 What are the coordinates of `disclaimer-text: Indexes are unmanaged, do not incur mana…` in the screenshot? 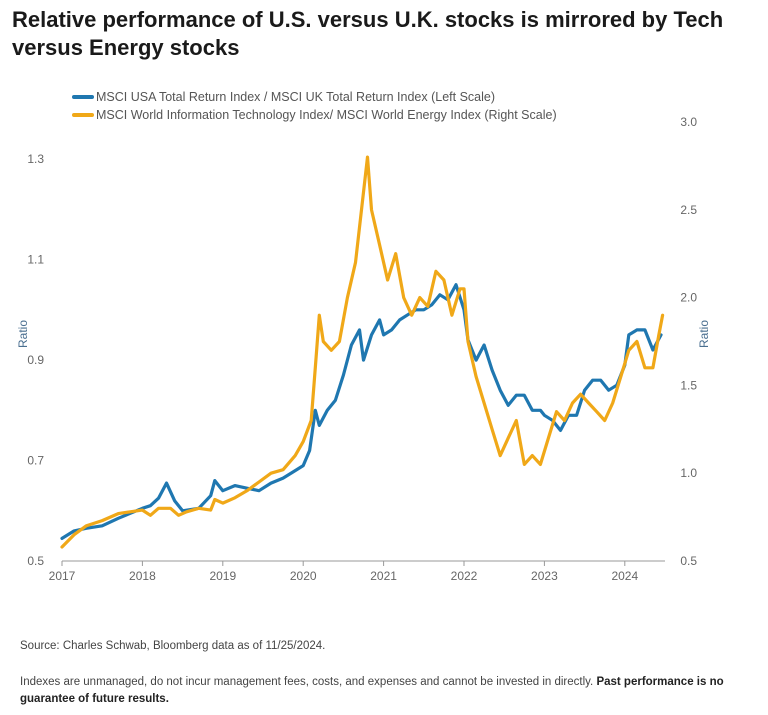 It's located at (307, 682).